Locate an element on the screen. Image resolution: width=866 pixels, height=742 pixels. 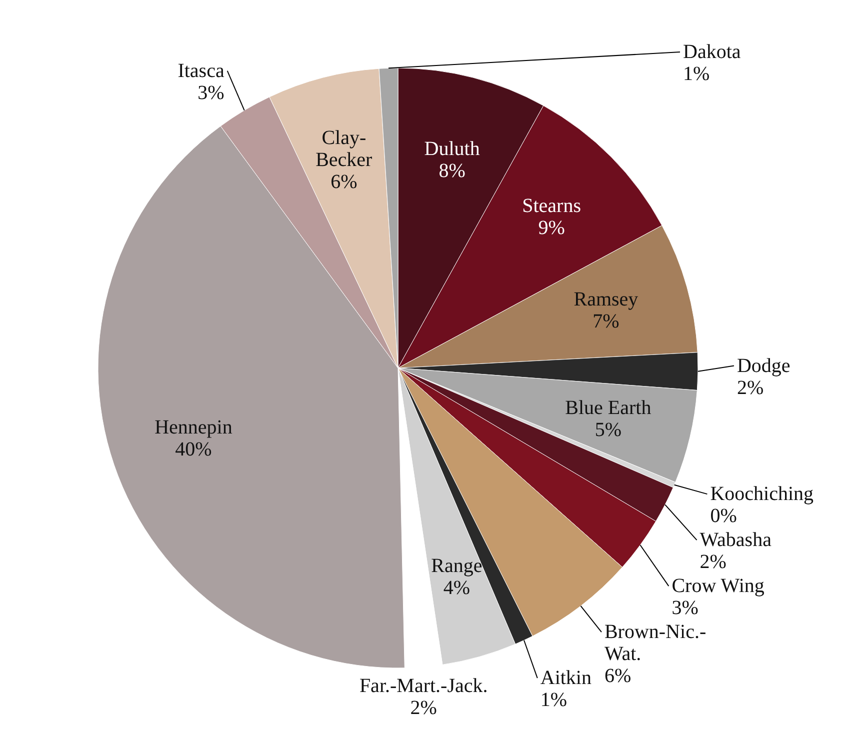
data-label: 7% is located at coordinates (606, 321).